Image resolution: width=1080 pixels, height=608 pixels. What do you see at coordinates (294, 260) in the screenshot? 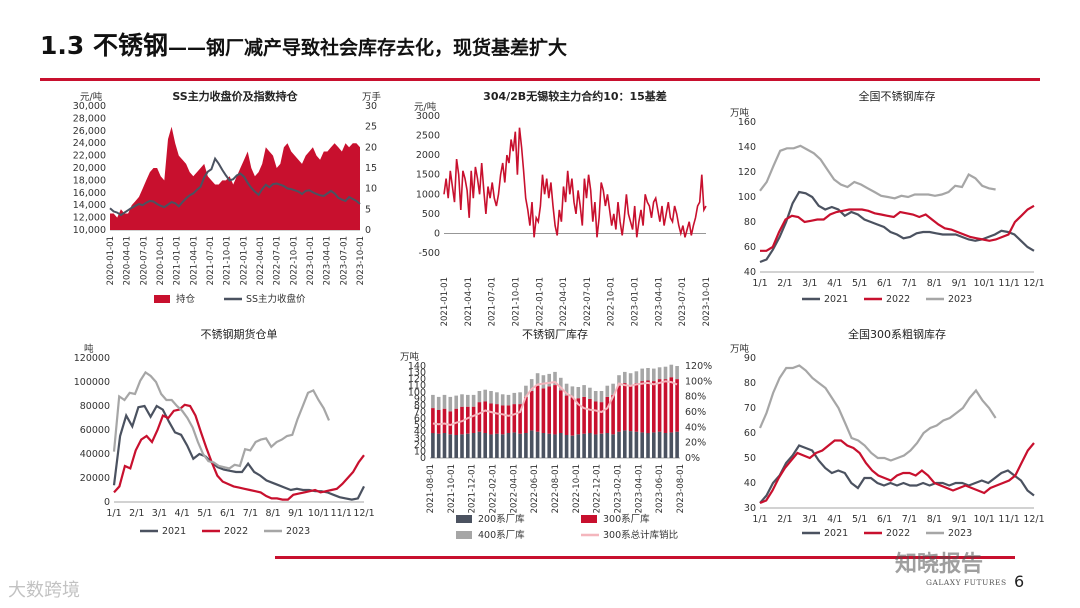
I see `x-tick-label: 2022-10-01` at bounding box center [294, 260].